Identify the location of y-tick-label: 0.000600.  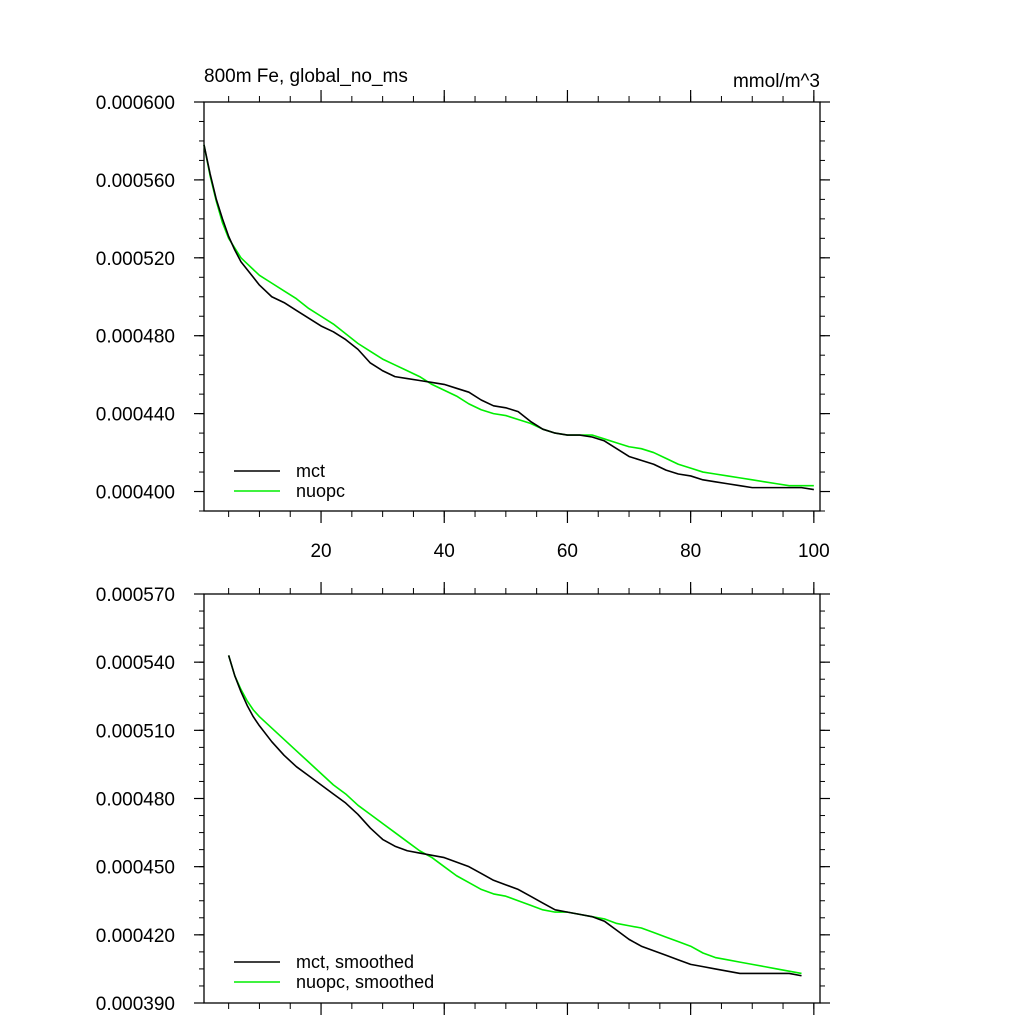
(135, 103).